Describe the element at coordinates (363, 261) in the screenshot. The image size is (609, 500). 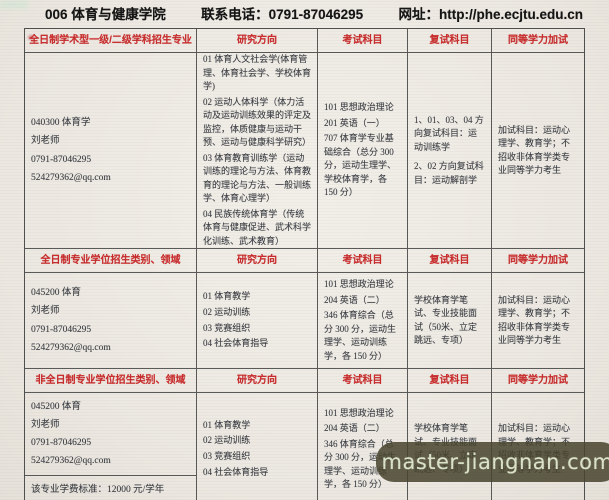
I see `s2-header-exam: 考试科目` at that location.